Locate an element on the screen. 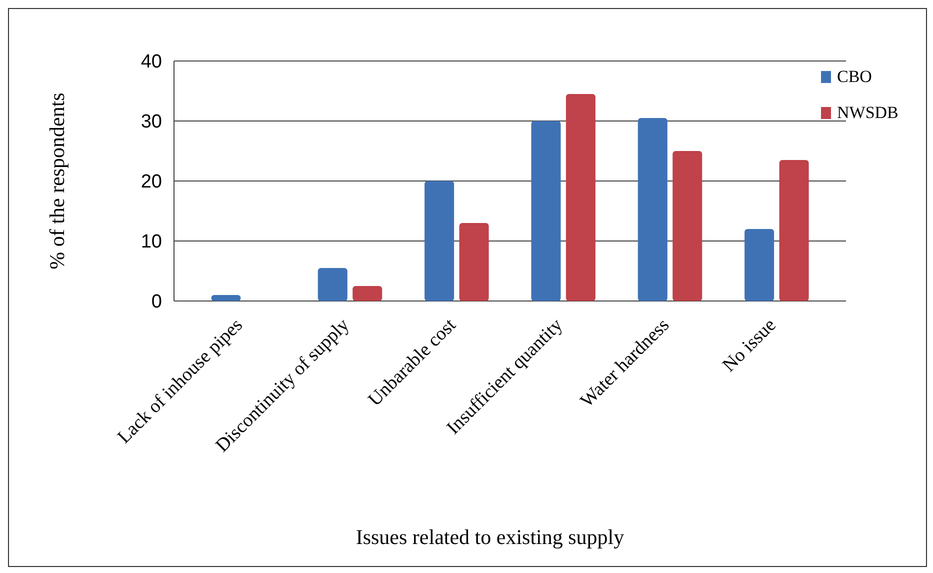 The height and width of the screenshot is (573, 933). legend-label: NWSDB is located at coordinates (867, 112).